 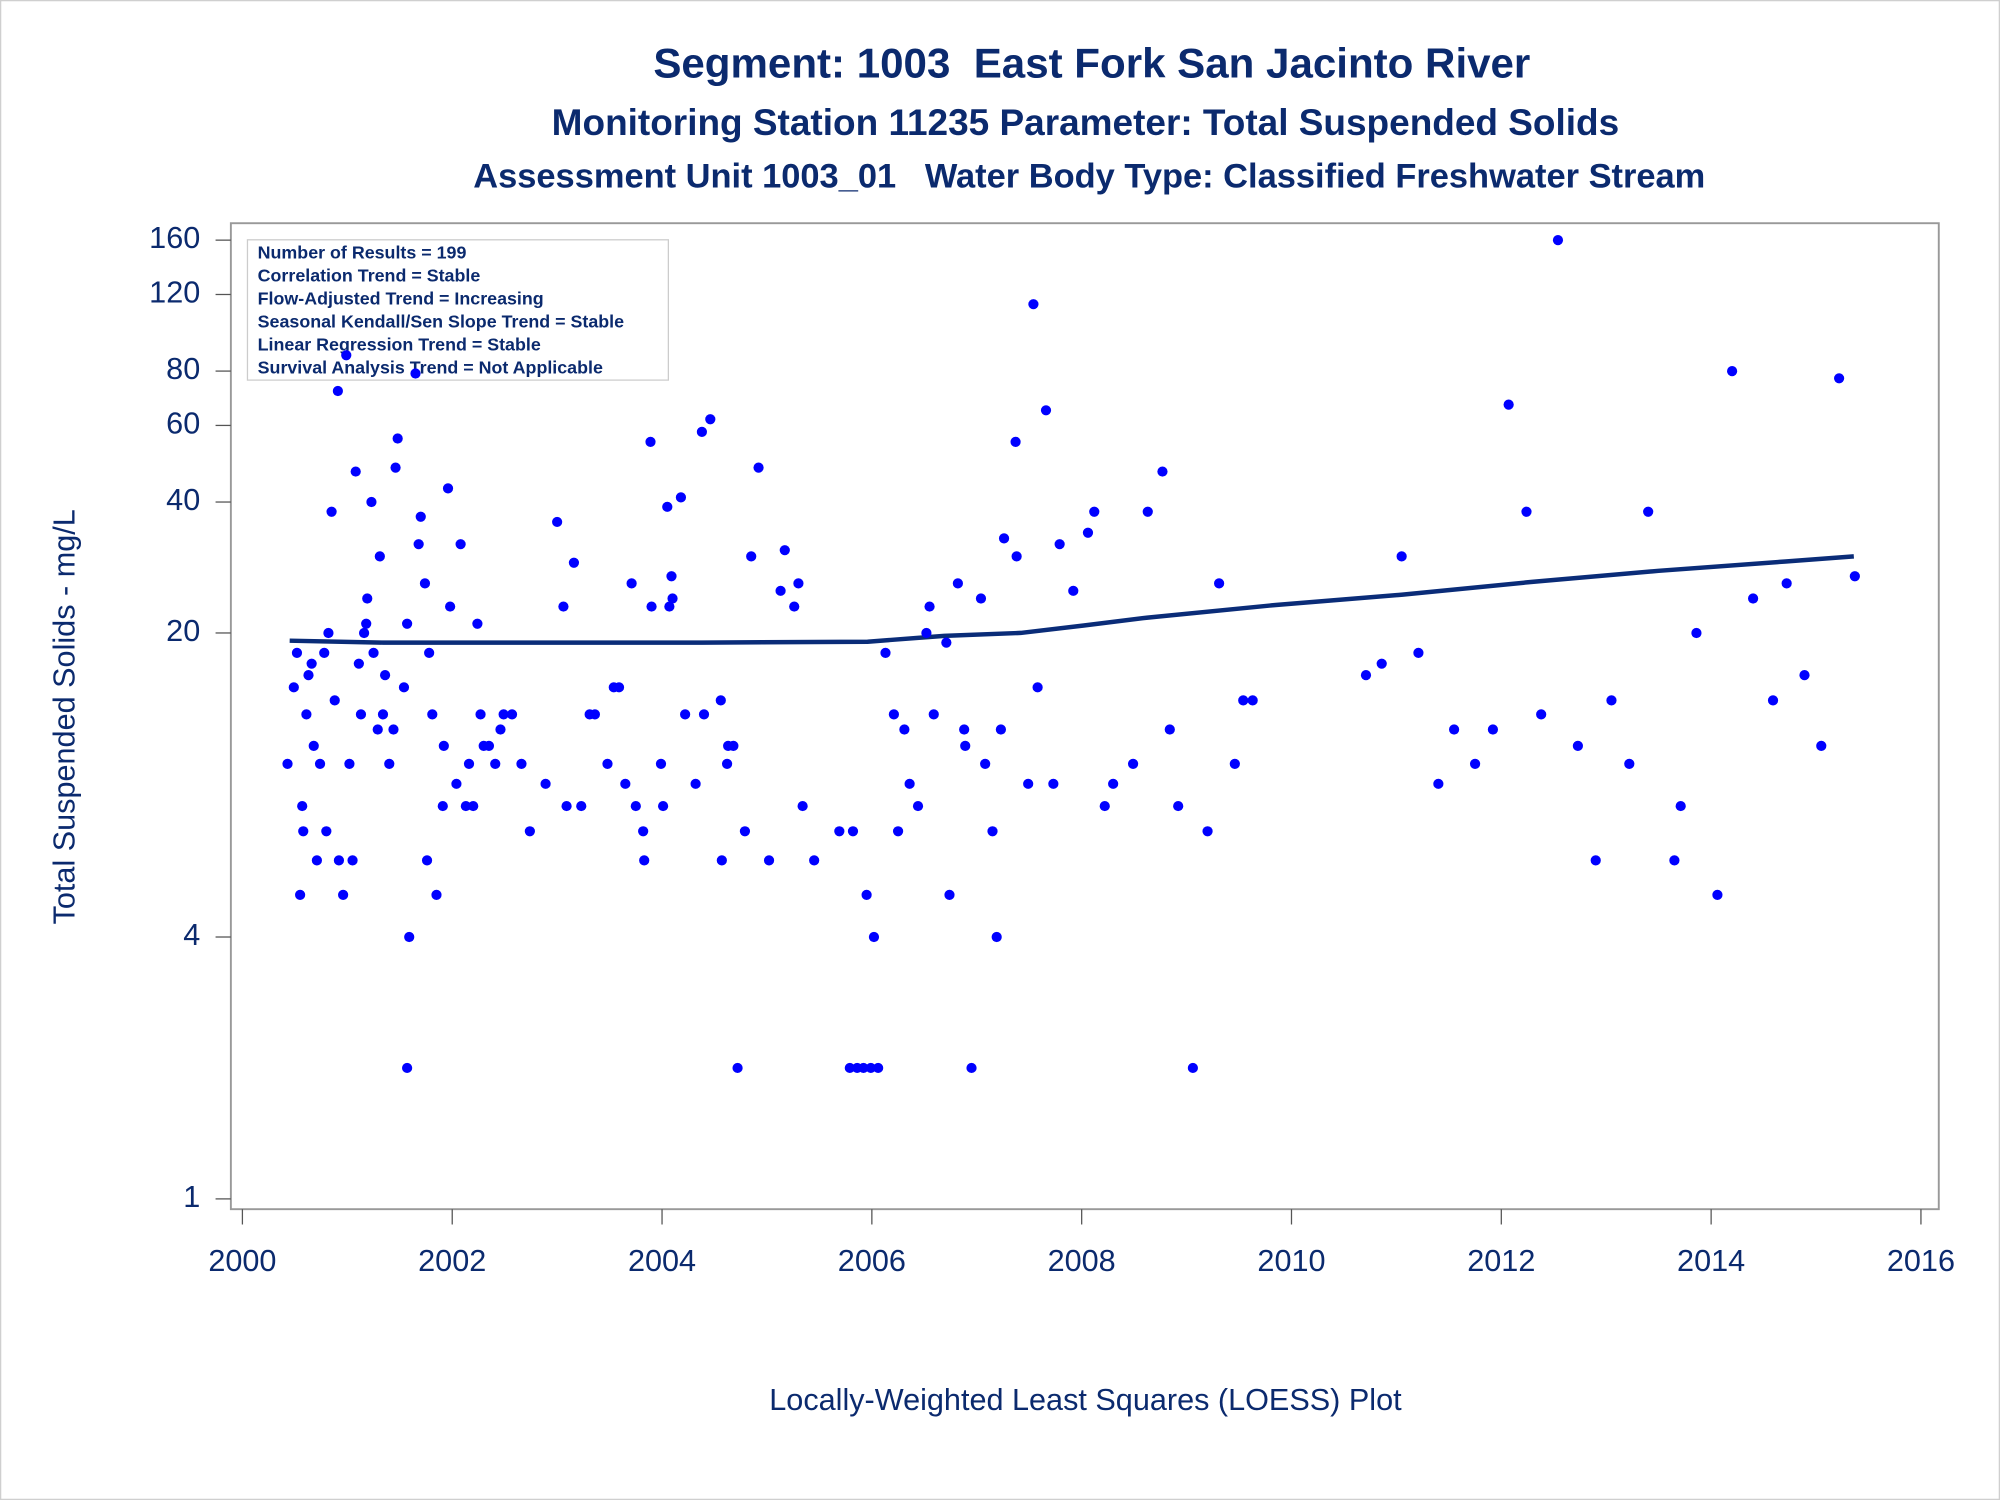 I want to click on y-tick-label: 160, so click(x=174, y=238).